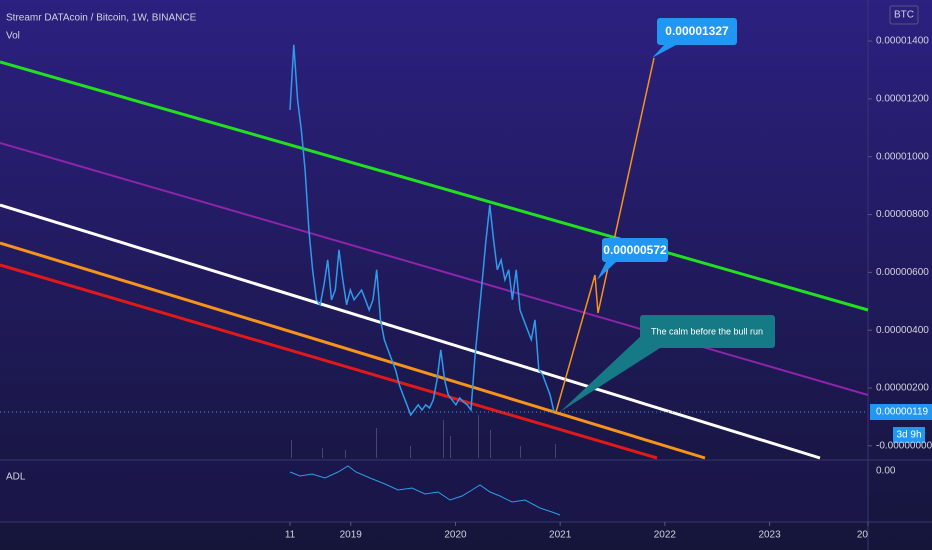 The height and width of the screenshot is (550, 932). I want to click on countdown-tag, so click(909, 435).